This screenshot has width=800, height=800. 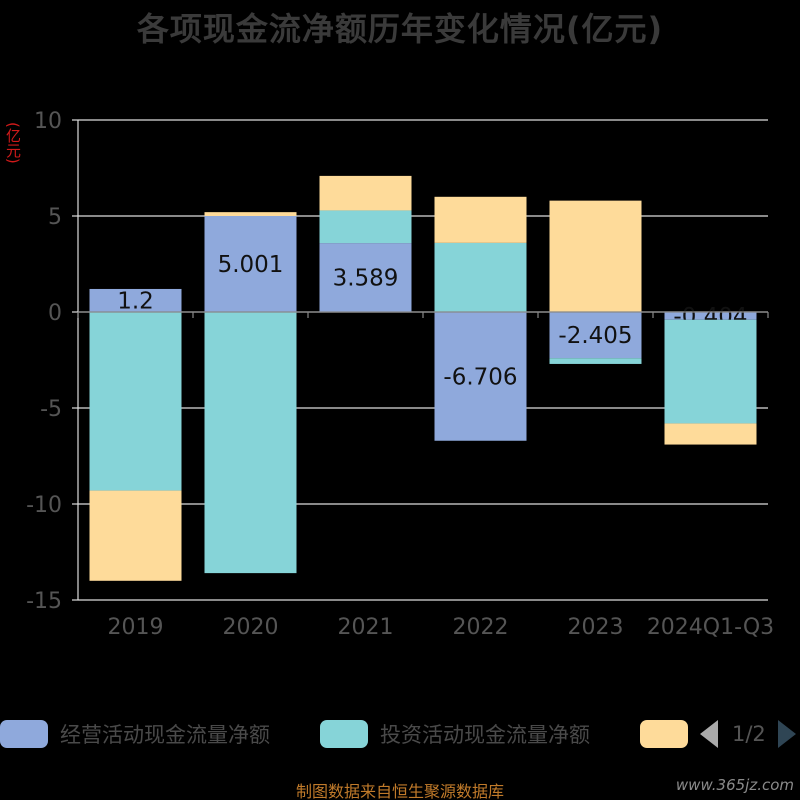 I want to click on legend-swatch-financing, so click(x=664, y=734).